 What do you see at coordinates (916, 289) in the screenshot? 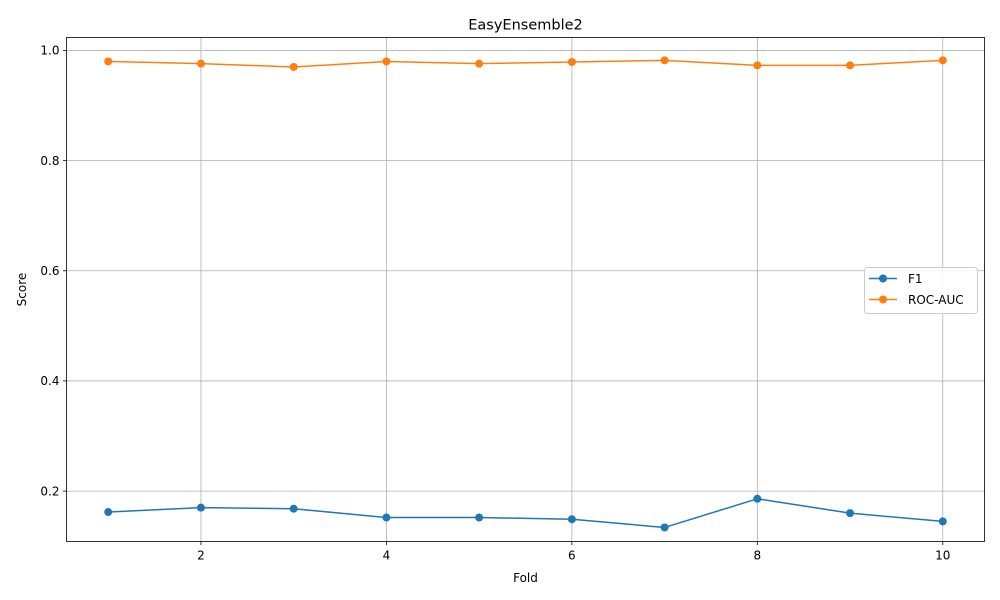
I see `legend-entries: F1 ROC-AUC` at bounding box center [916, 289].